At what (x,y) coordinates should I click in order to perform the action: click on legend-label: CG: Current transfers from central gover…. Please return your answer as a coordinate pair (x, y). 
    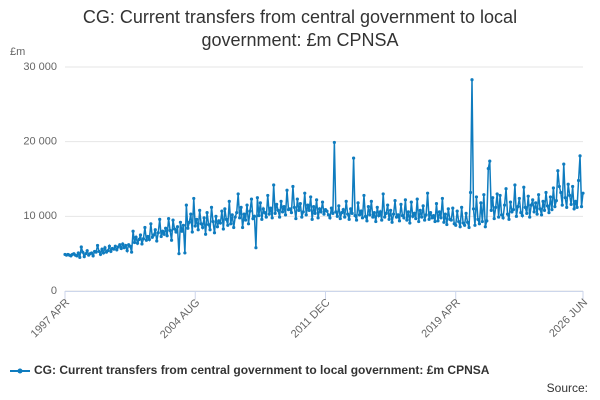
    Looking at the image, I should click on (262, 370).